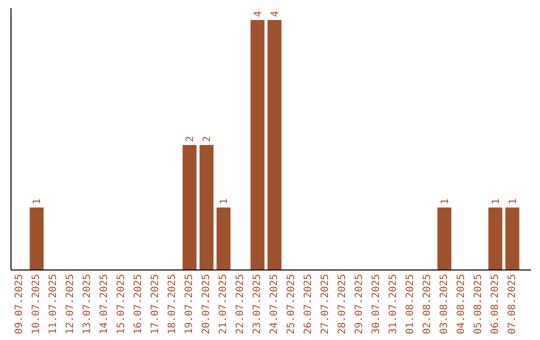 The image size is (540, 340). What do you see at coordinates (342, 304) in the screenshot?
I see `x-tick-label: 28.07.2025` at bounding box center [342, 304].